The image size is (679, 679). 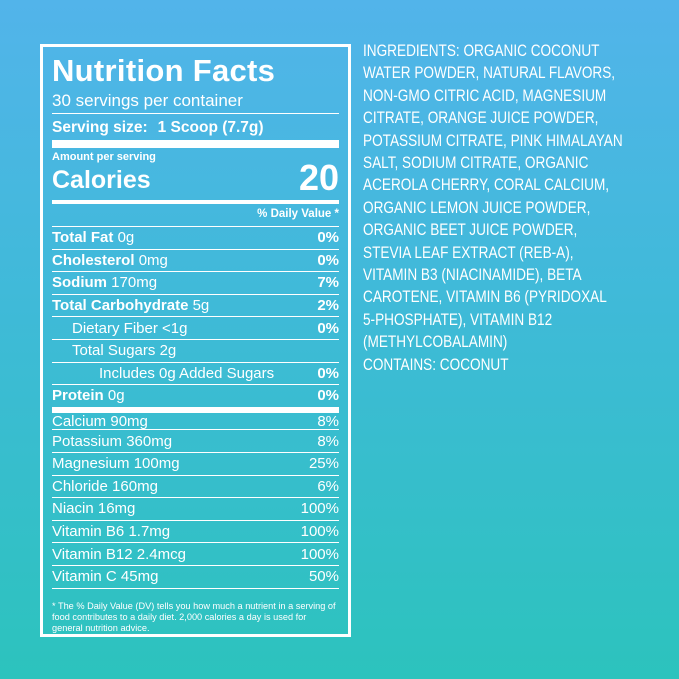 I want to click on nutrient: Total Carbohydrate 5g, so click(x=130, y=305).